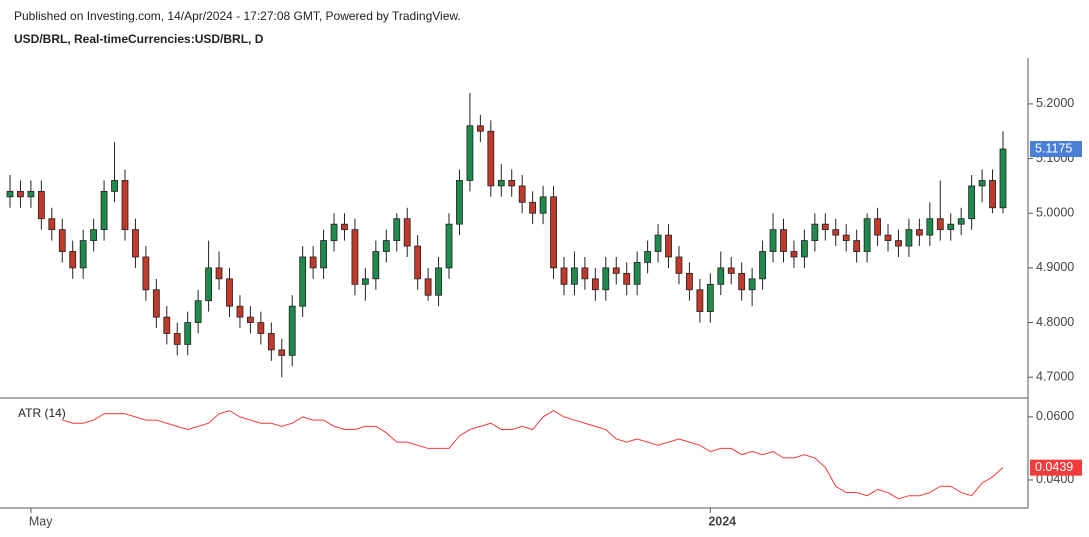  I want to click on y-tick-label: 4.9000, so click(1055, 267).